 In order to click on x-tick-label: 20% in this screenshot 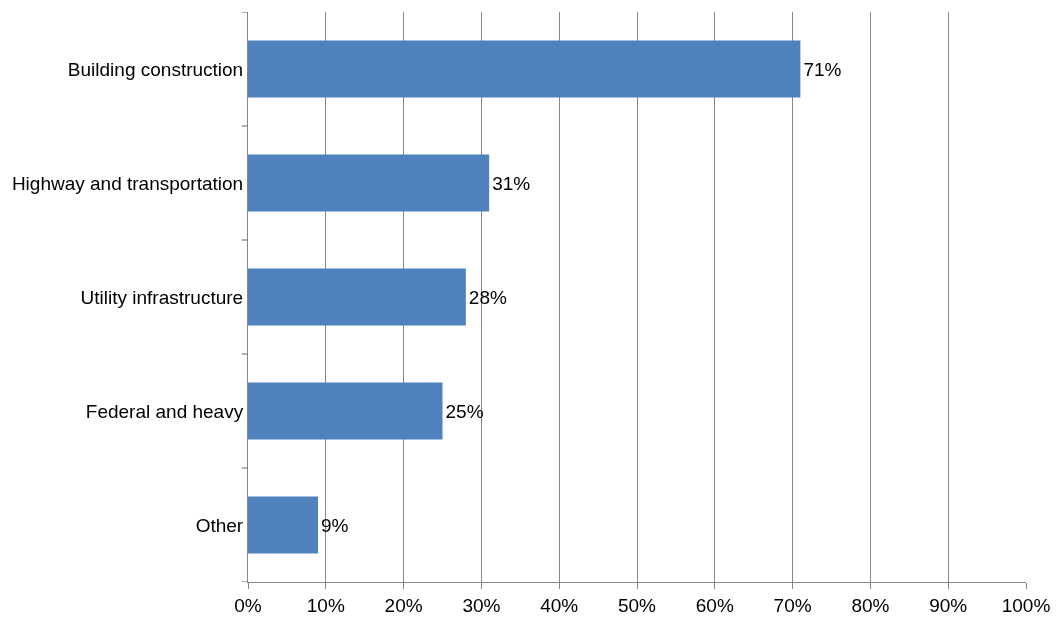, I will do `click(403, 605)`.